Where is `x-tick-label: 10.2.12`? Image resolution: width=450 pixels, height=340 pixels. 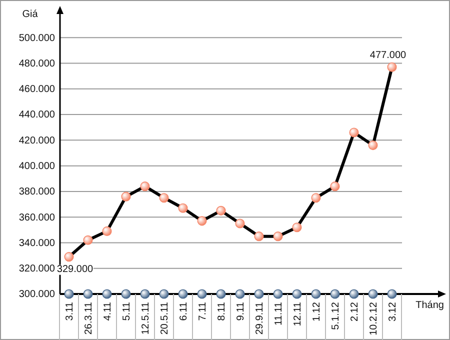 x-tick-label: 10.2.12 is located at coordinates (374, 319).